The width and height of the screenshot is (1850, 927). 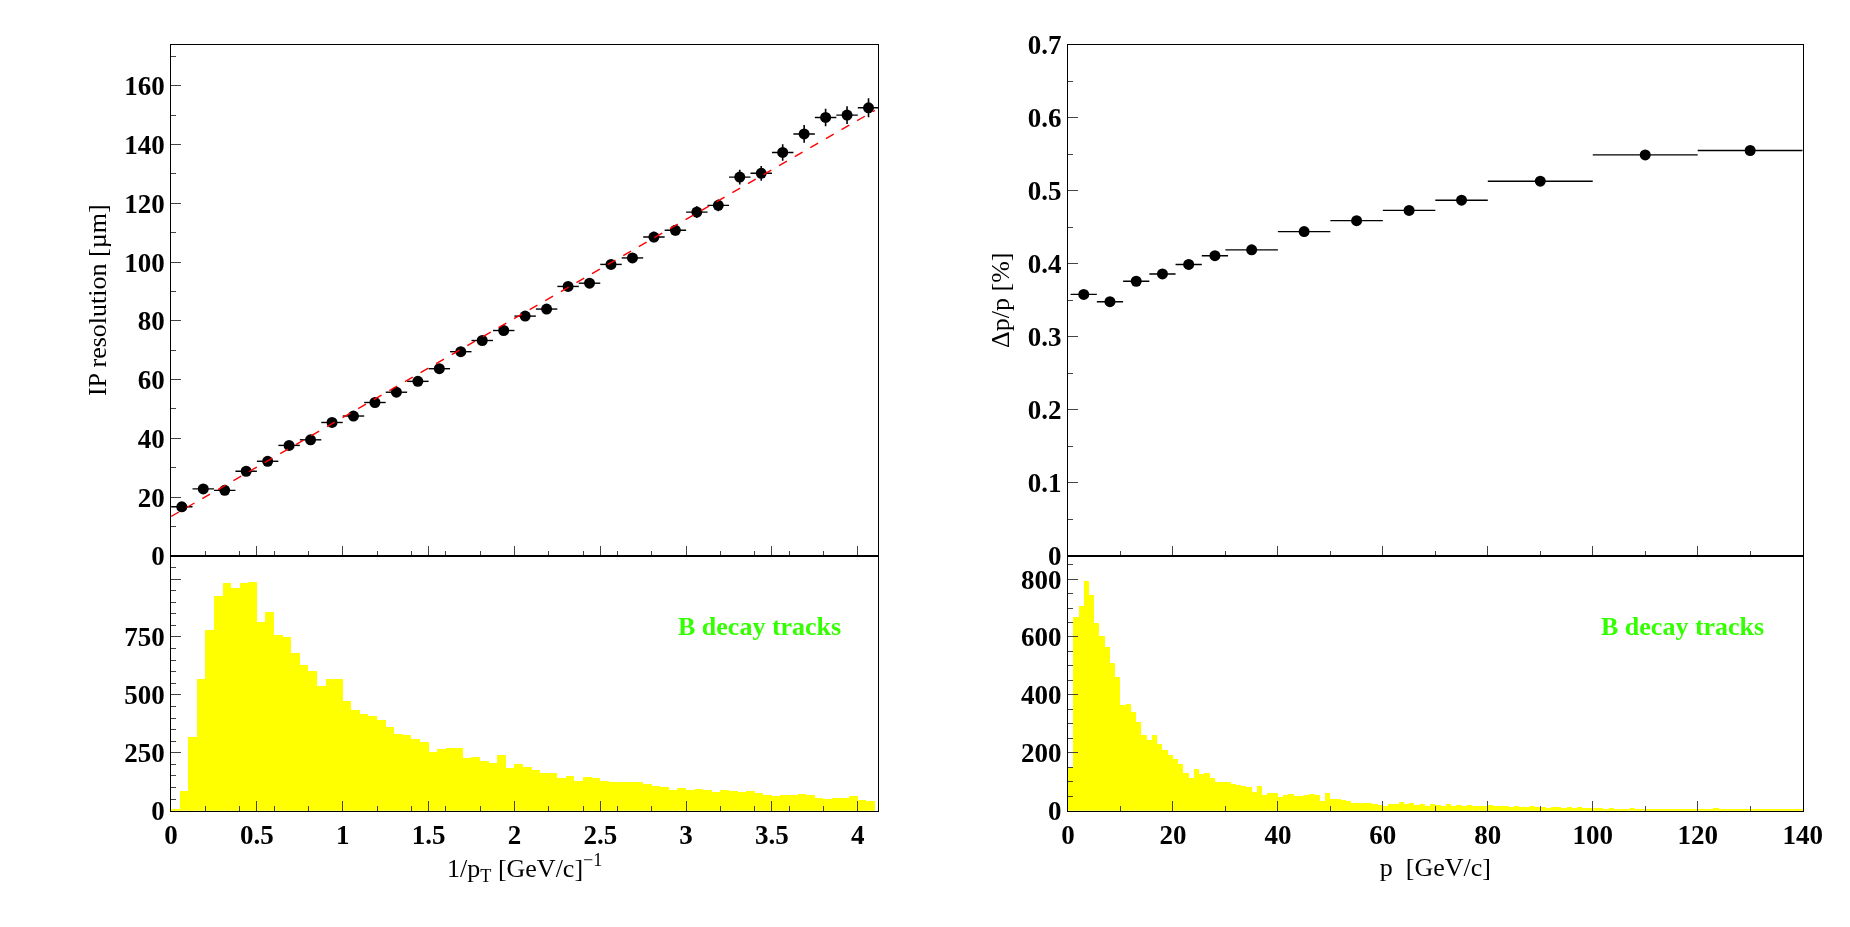 I want to click on x-tick-label: 2, so click(x=514, y=835).